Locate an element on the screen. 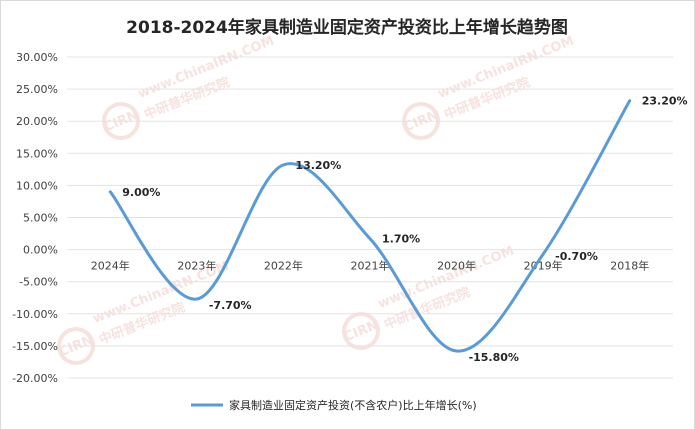 The width and height of the screenshot is (695, 430). data-label: 1.70% is located at coordinates (401, 239).